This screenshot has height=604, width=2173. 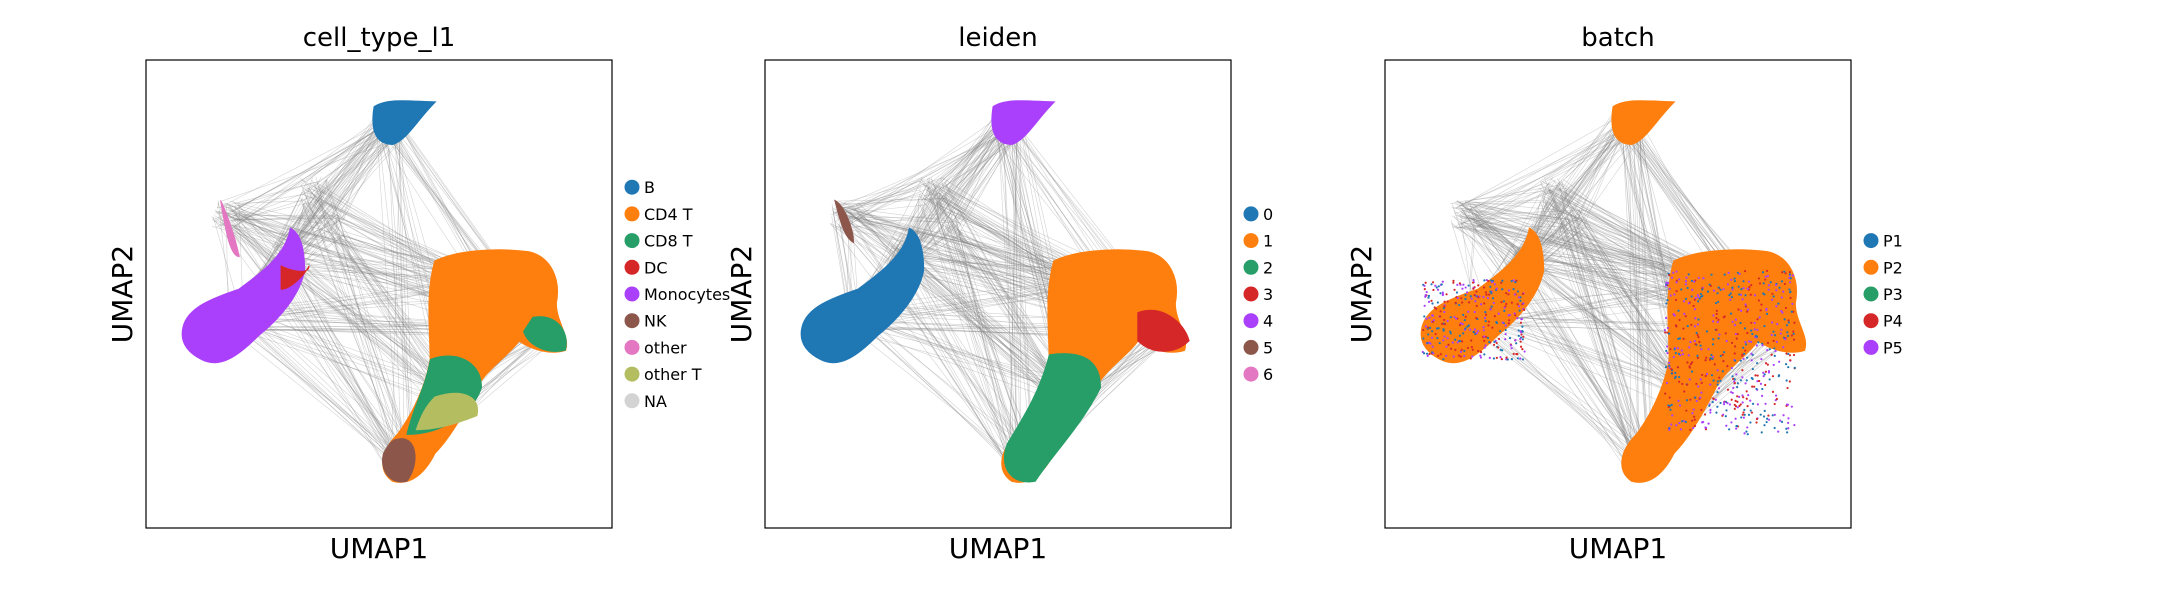 I want to click on legend-label: P4, so click(x=1893, y=321).